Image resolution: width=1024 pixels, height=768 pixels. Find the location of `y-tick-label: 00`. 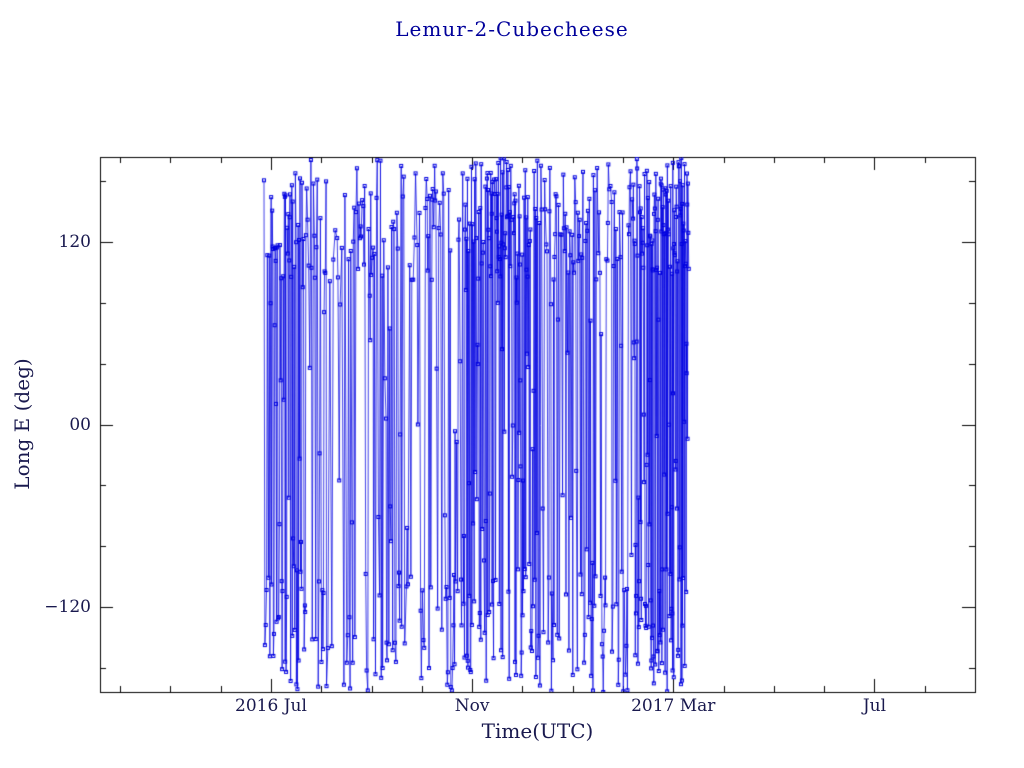

y-tick-label: 00 is located at coordinates (80, 424).